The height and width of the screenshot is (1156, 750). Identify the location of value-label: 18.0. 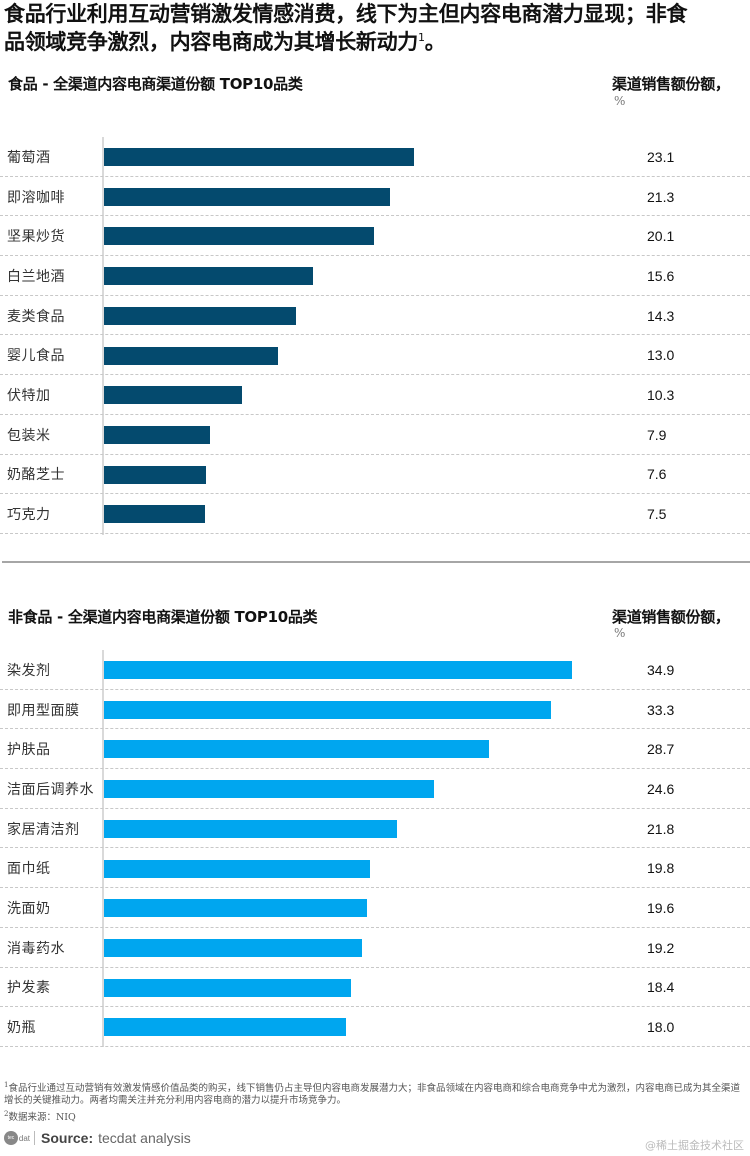
(661, 1027).